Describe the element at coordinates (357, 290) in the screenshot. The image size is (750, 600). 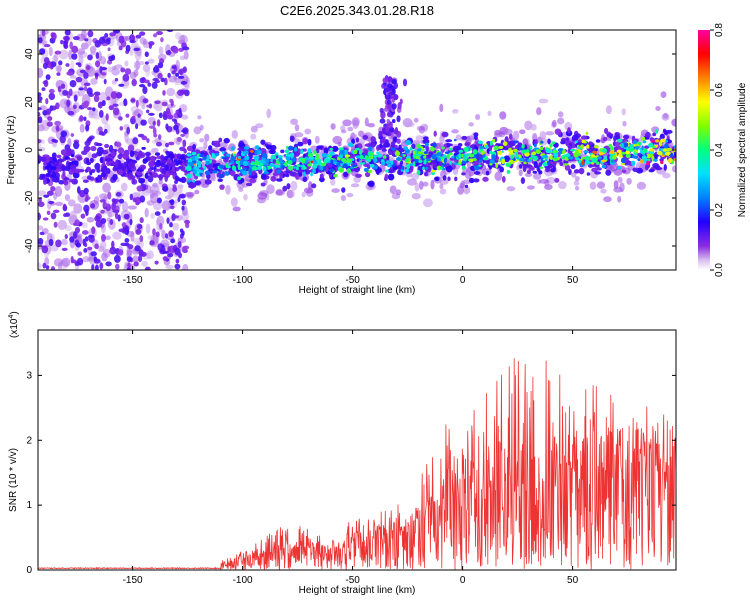
I see `spectrogram-x-label: Height of straight line (km)` at that location.